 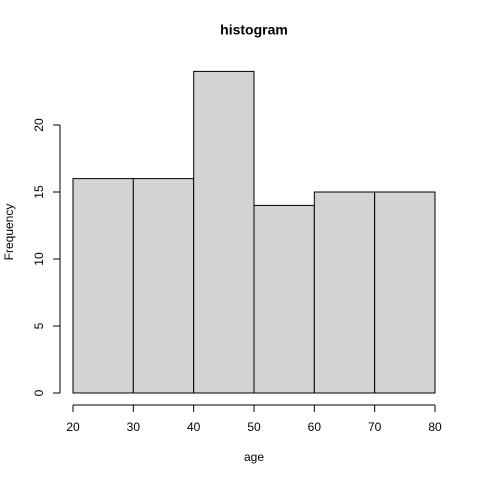 I want to click on y-tick-label: 15, so click(x=39, y=192).